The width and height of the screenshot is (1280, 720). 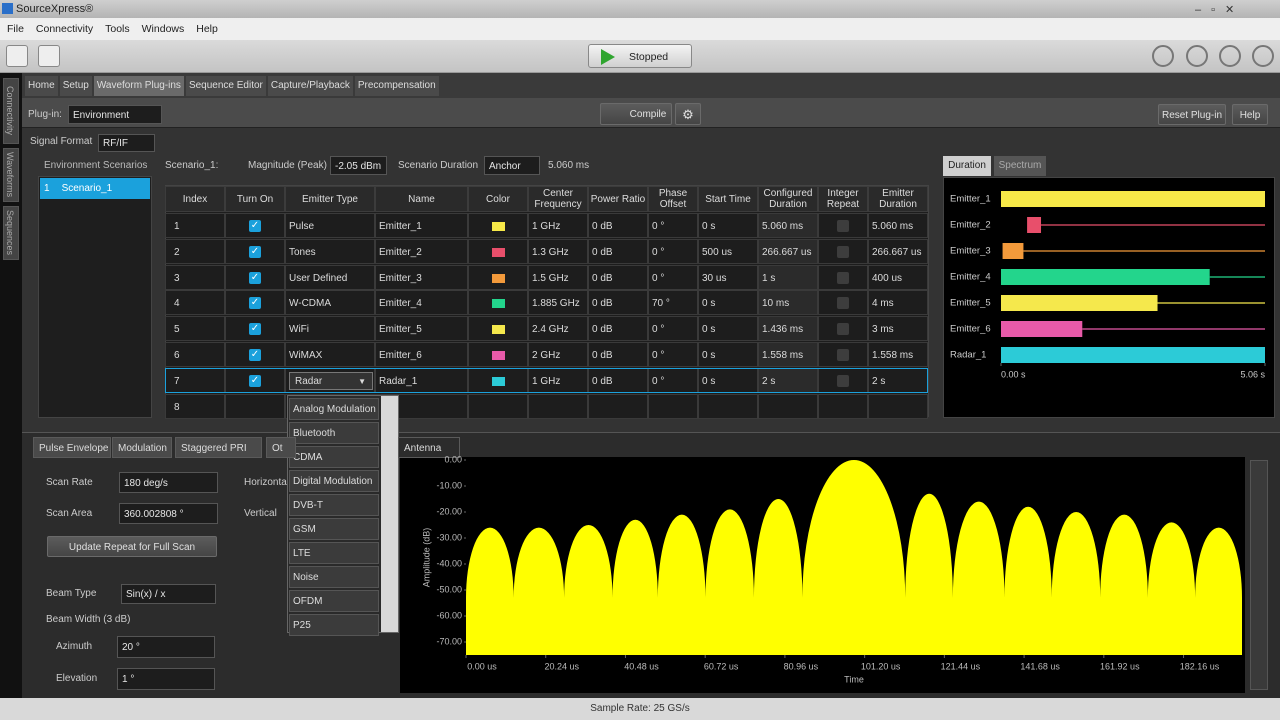 What do you see at coordinates (11, 111) in the screenshot?
I see `side-tab: Connectivity` at bounding box center [11, 111].